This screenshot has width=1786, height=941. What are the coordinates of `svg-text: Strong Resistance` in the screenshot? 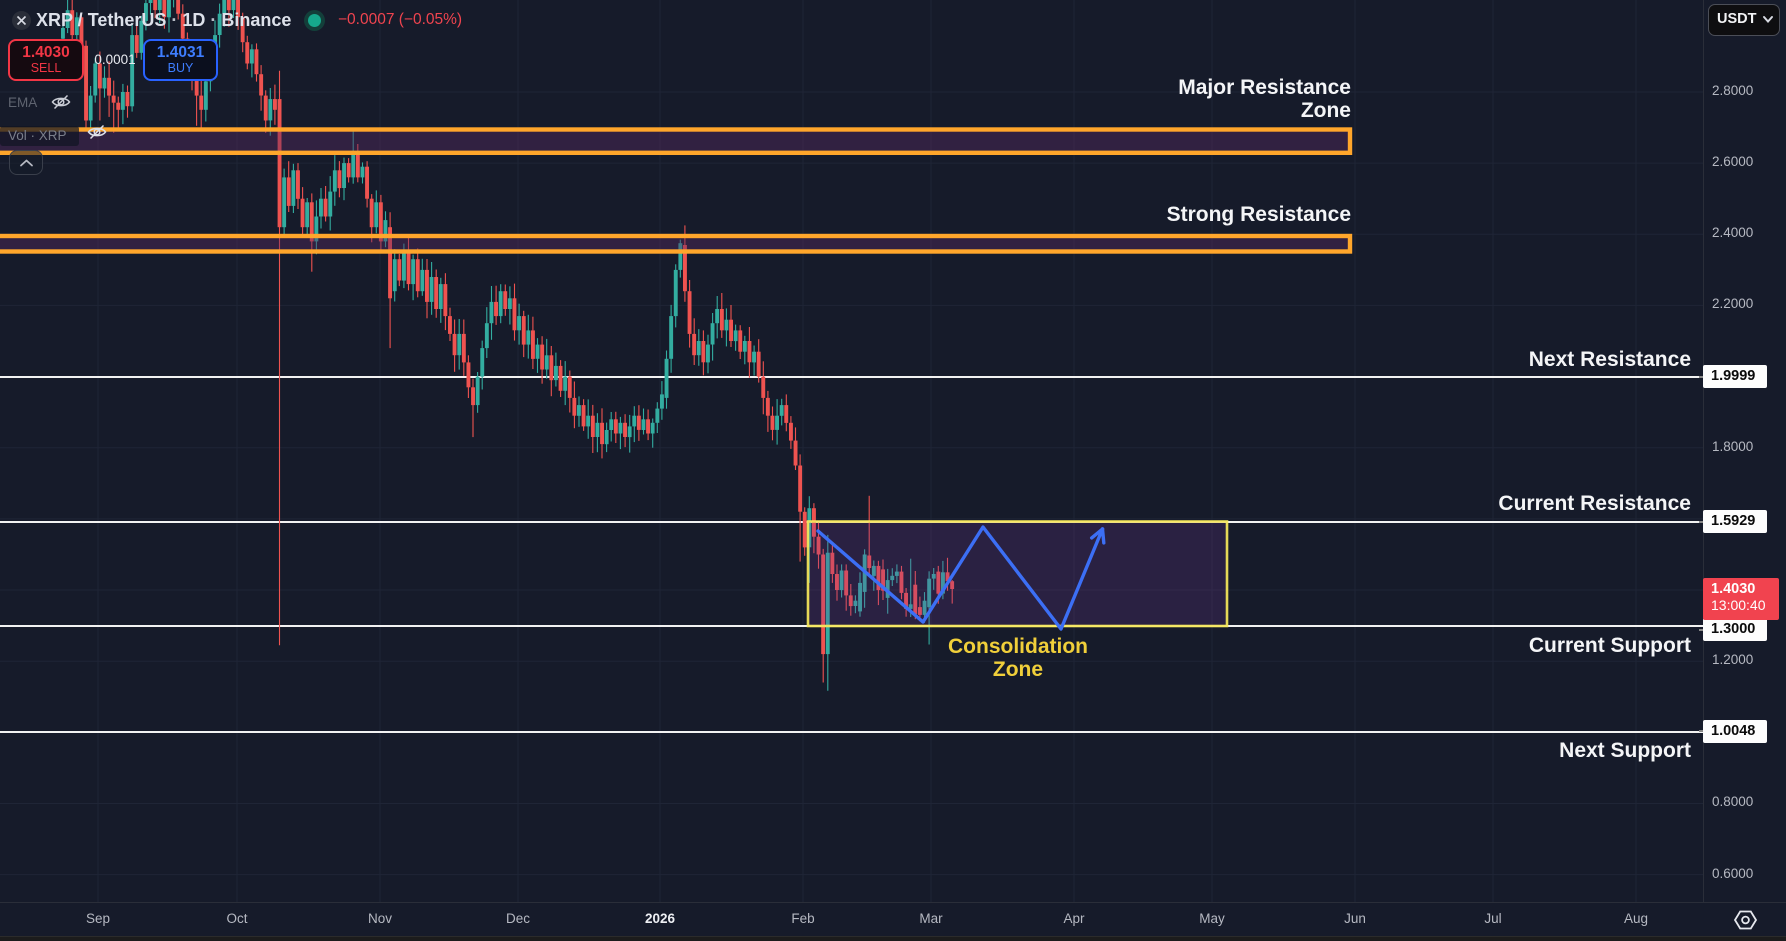 It's located at (1259, 214).